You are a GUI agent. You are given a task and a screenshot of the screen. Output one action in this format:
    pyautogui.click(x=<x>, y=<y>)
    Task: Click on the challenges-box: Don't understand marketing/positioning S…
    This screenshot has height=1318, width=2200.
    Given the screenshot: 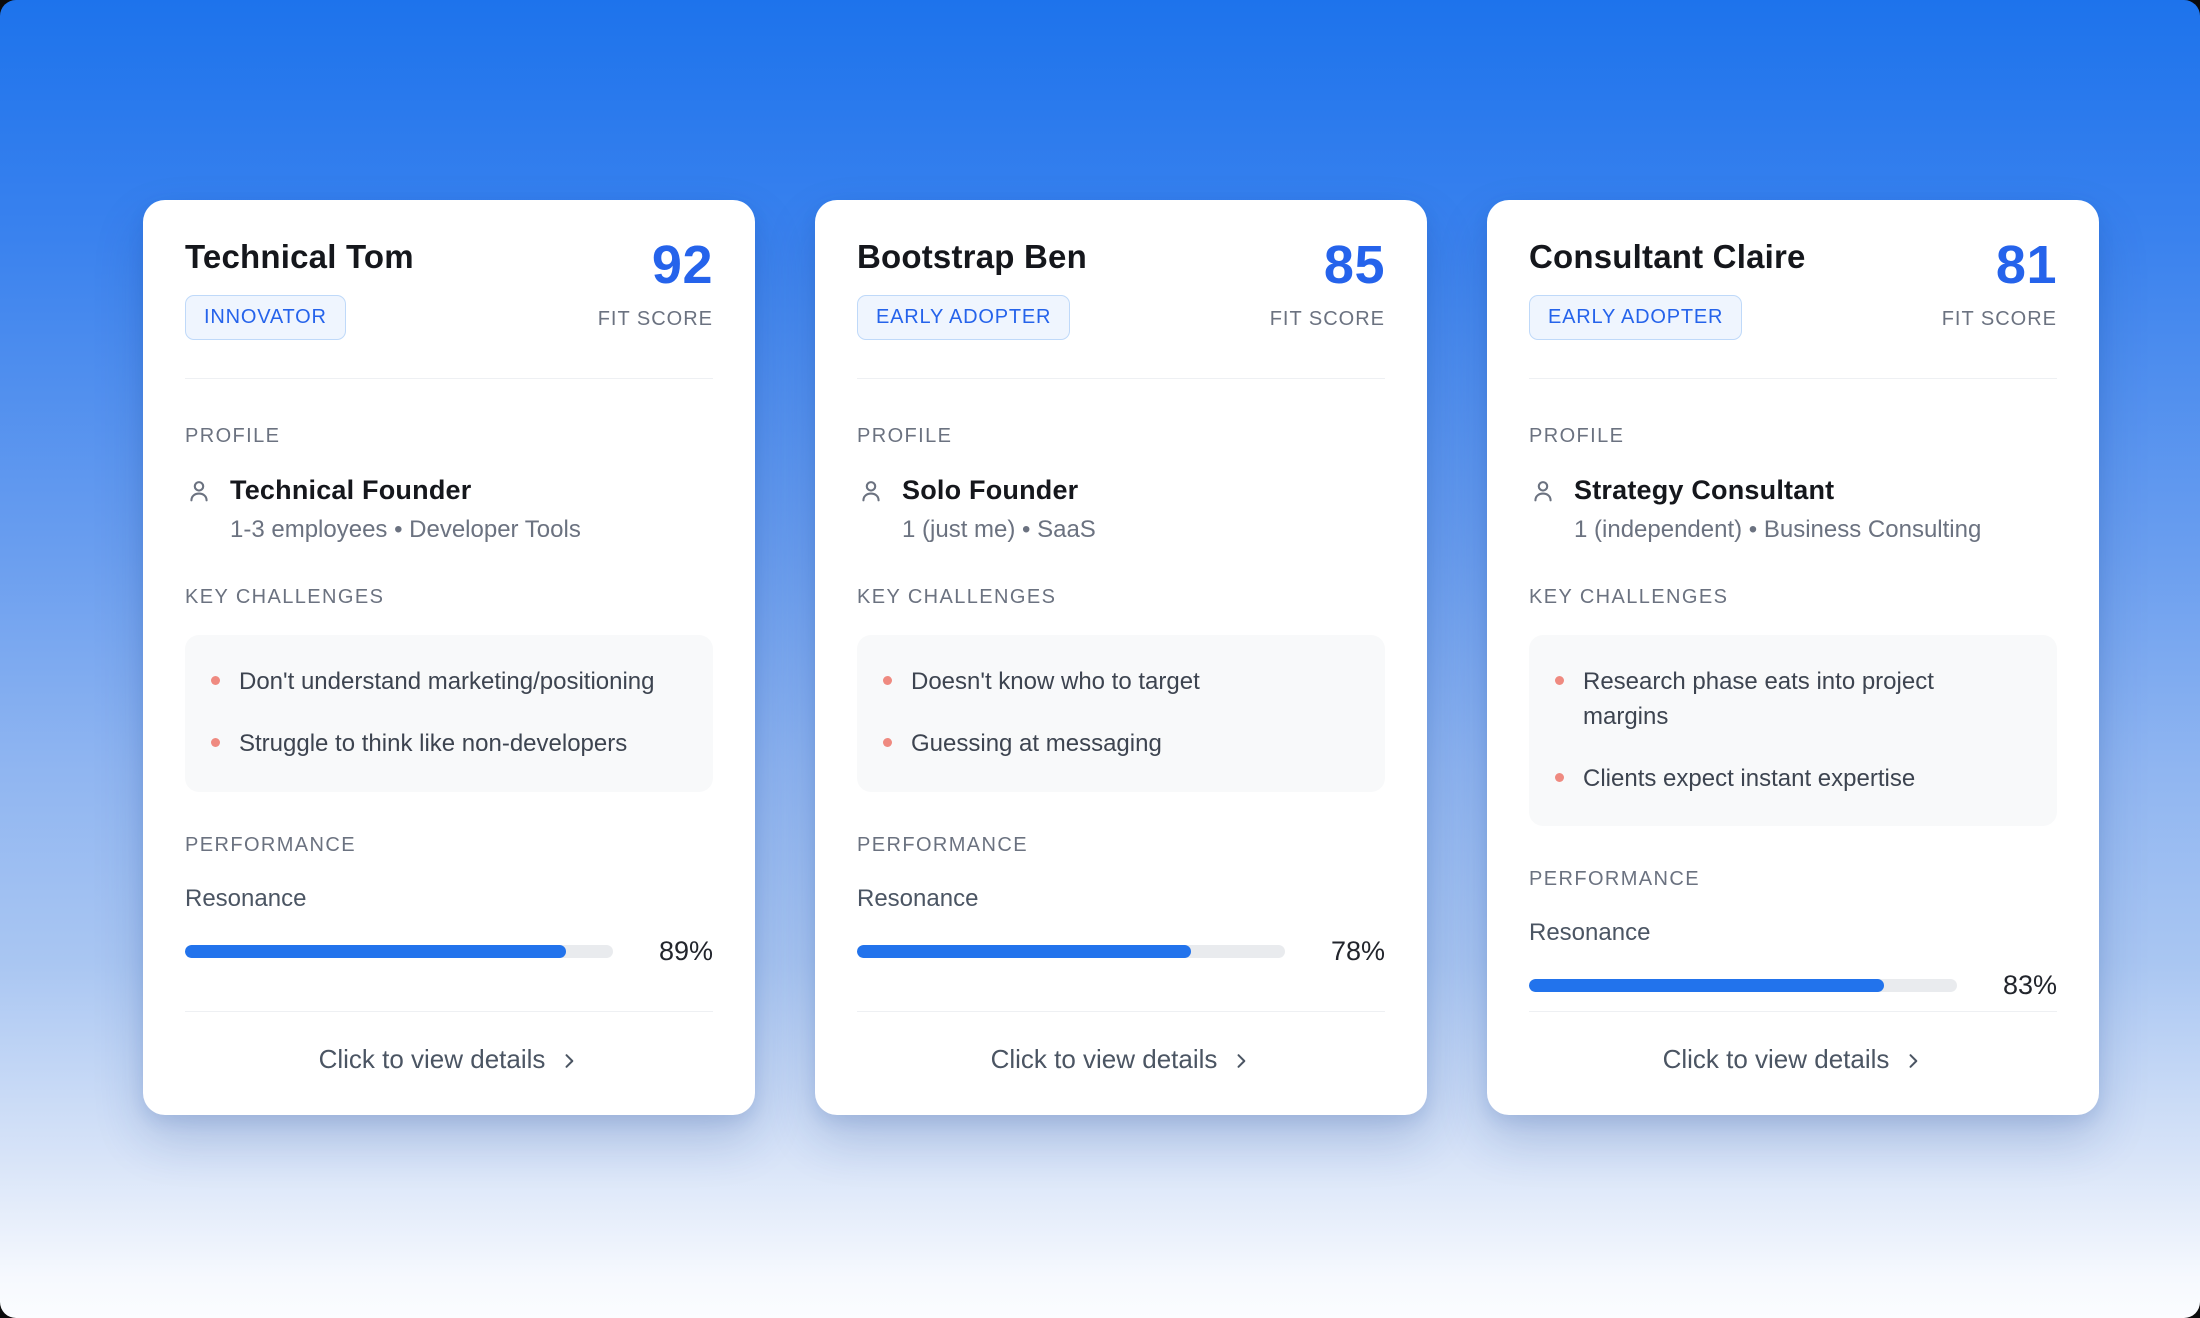 What is the action you would take?
    pyautogui.click(x=449, y=713)
    